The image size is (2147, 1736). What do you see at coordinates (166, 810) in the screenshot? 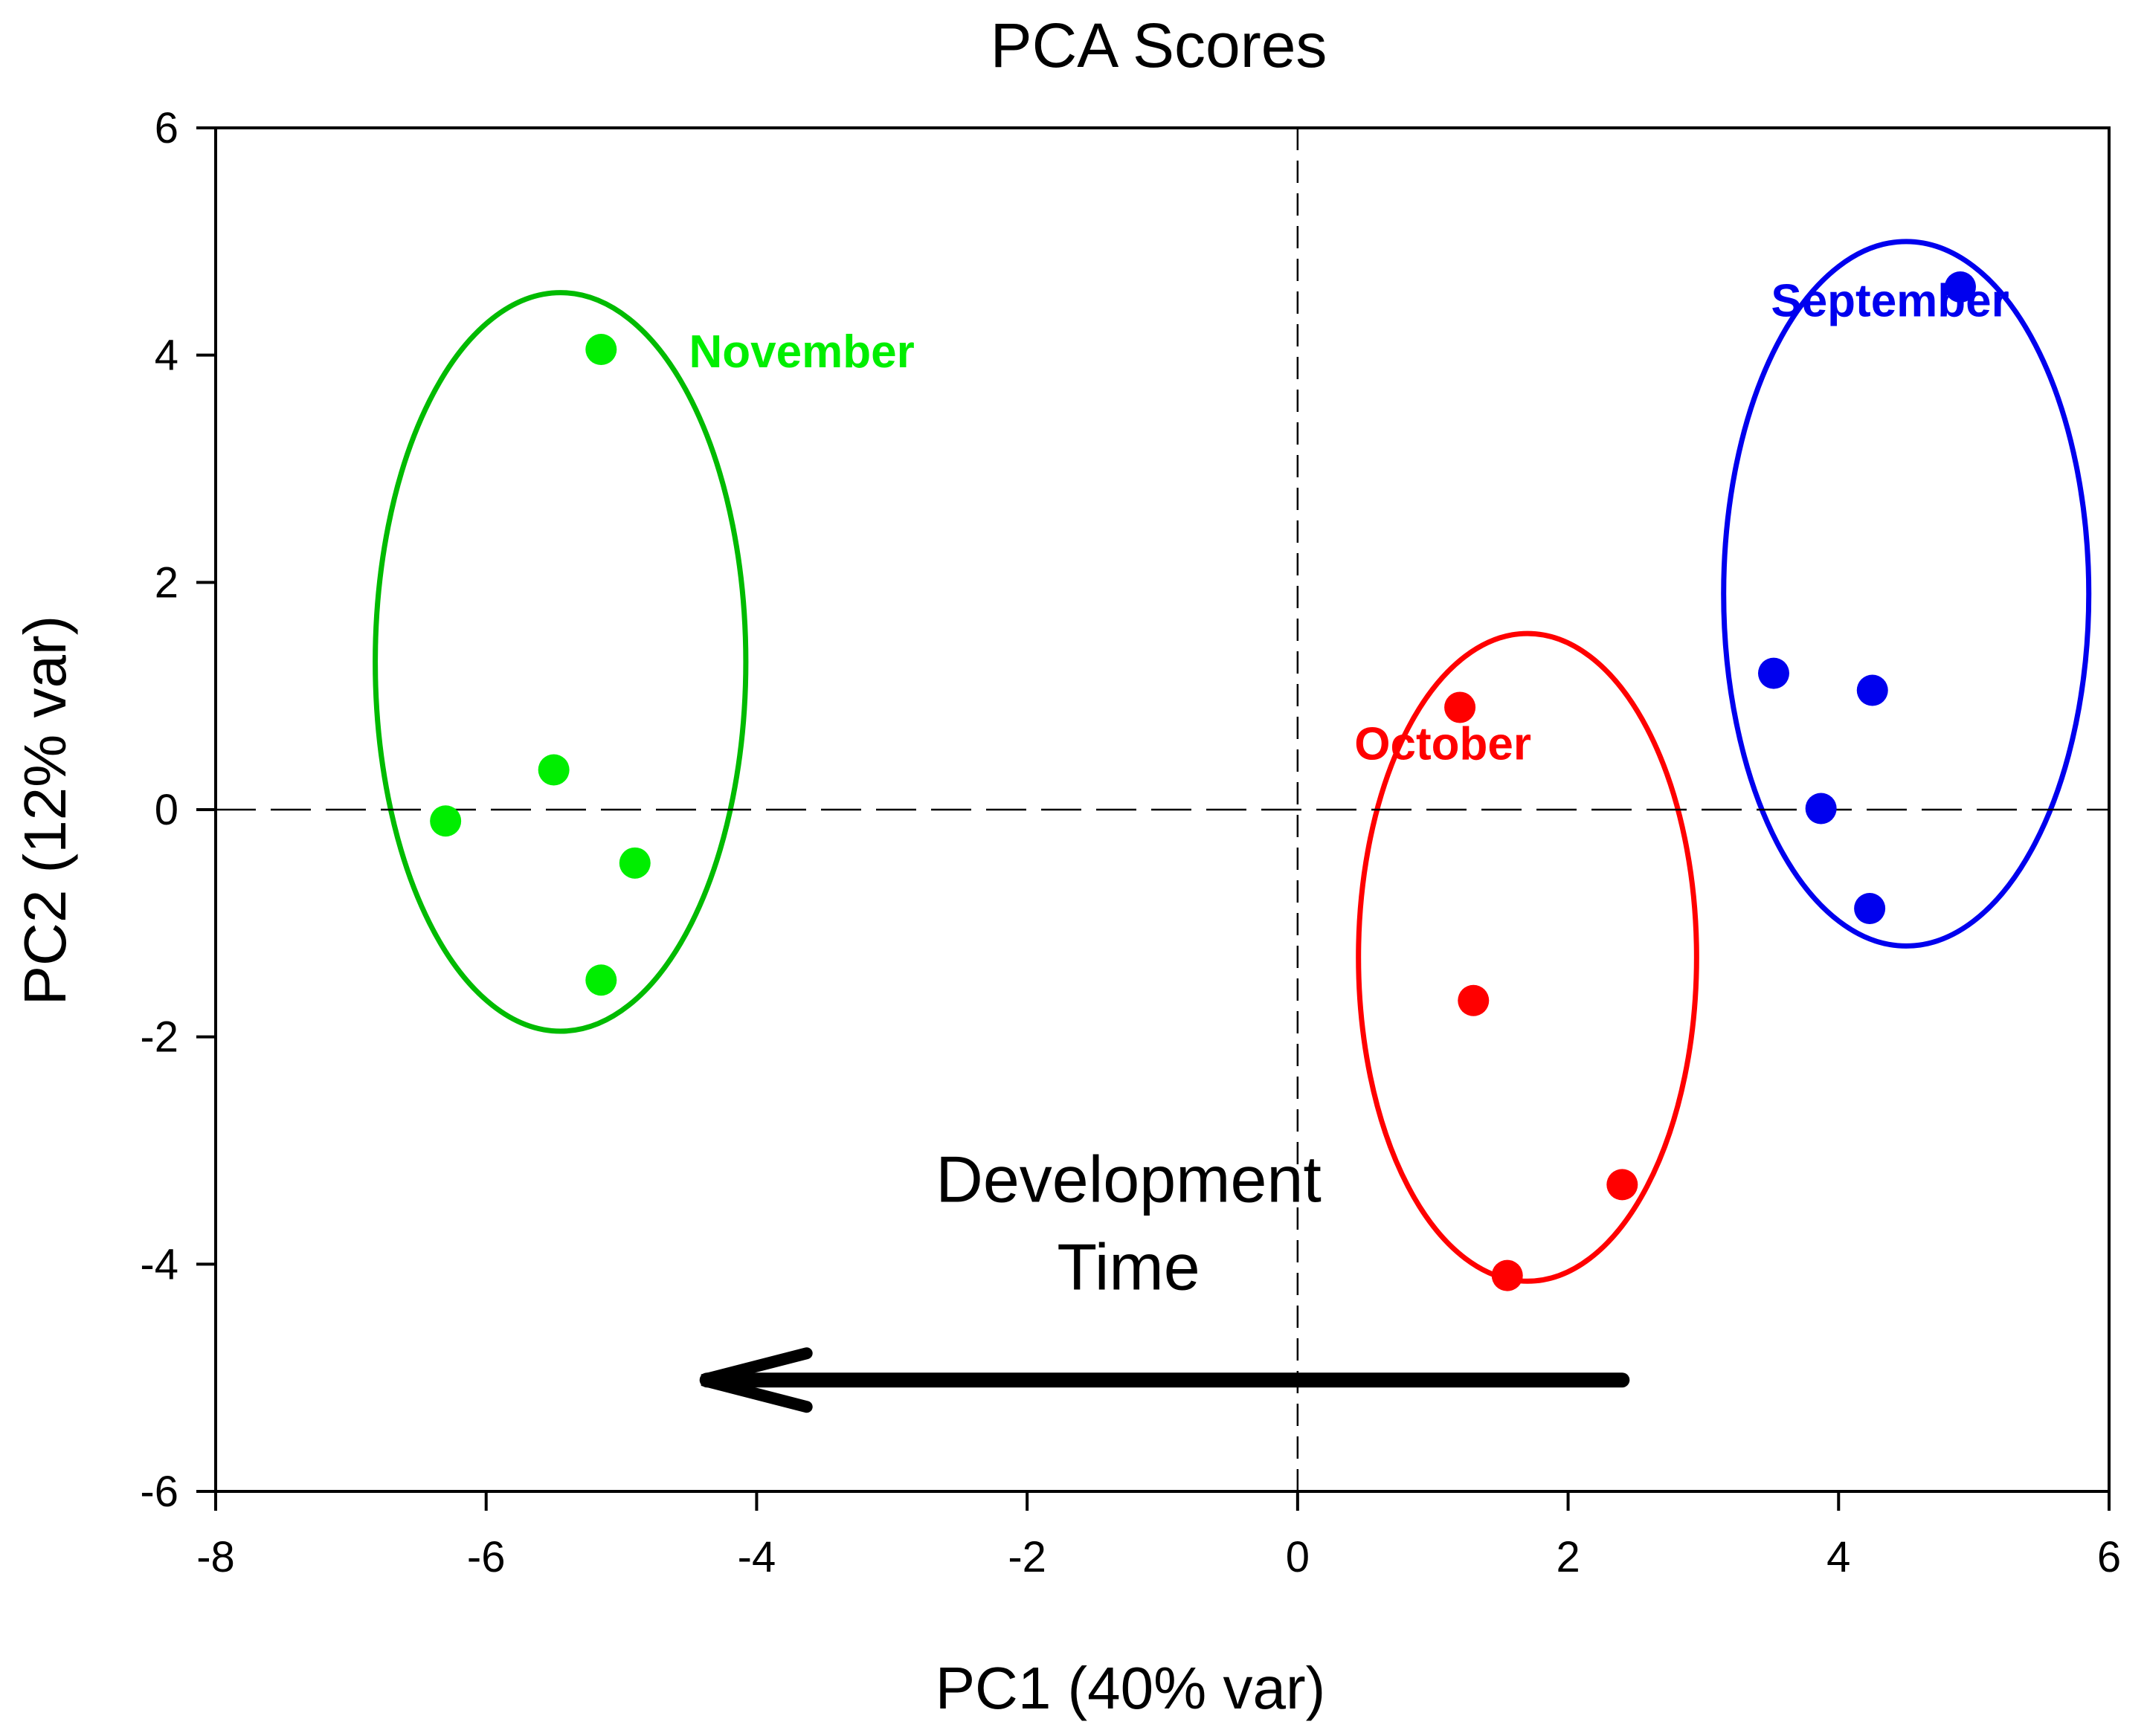
I see `y-tick-label: 0` at bounding box center [166, 810].